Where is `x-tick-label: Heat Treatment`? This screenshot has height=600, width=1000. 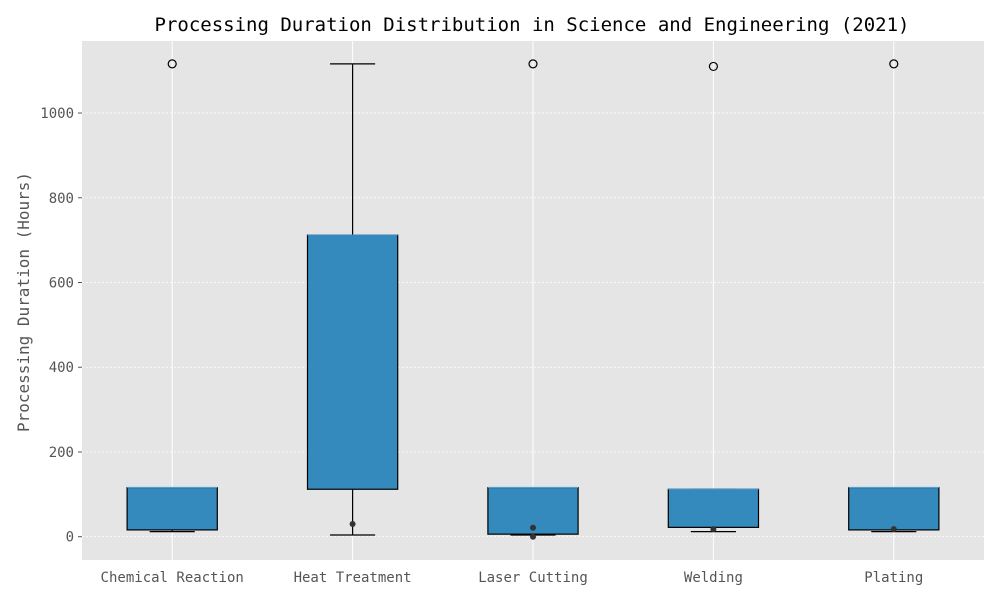
x-tick-label: Heat Treatment is located at coordinates (353, 578).